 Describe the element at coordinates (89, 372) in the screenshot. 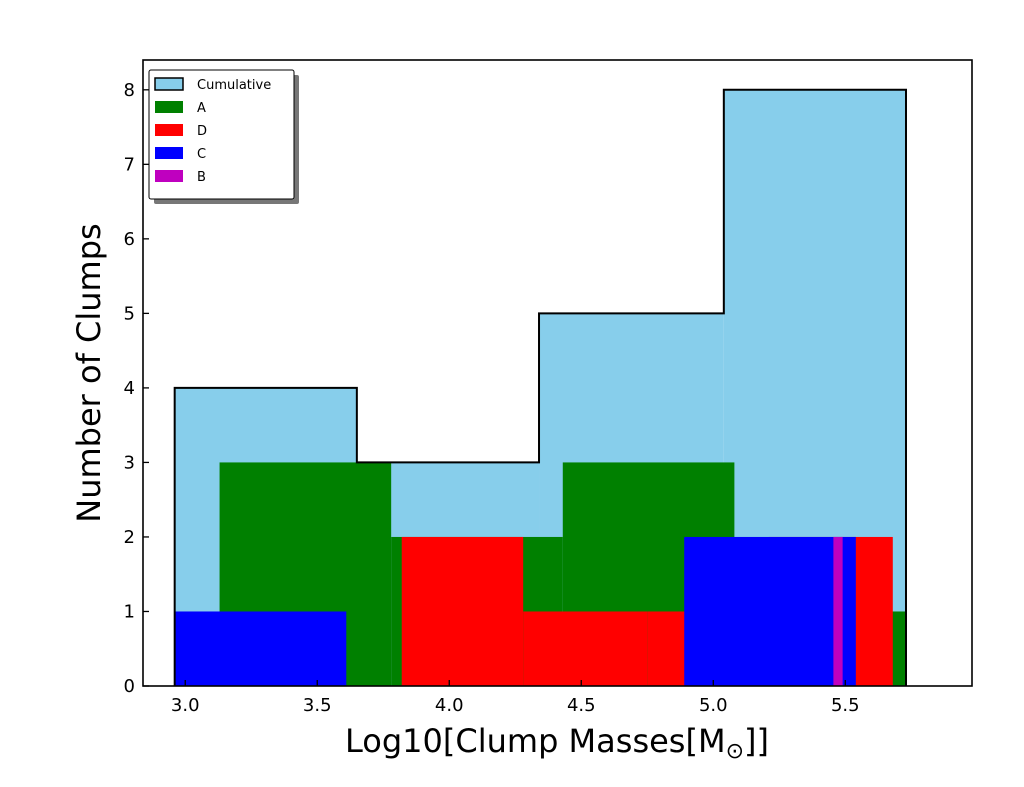

I see `y-axis-title: Number of Clumps` at that location.